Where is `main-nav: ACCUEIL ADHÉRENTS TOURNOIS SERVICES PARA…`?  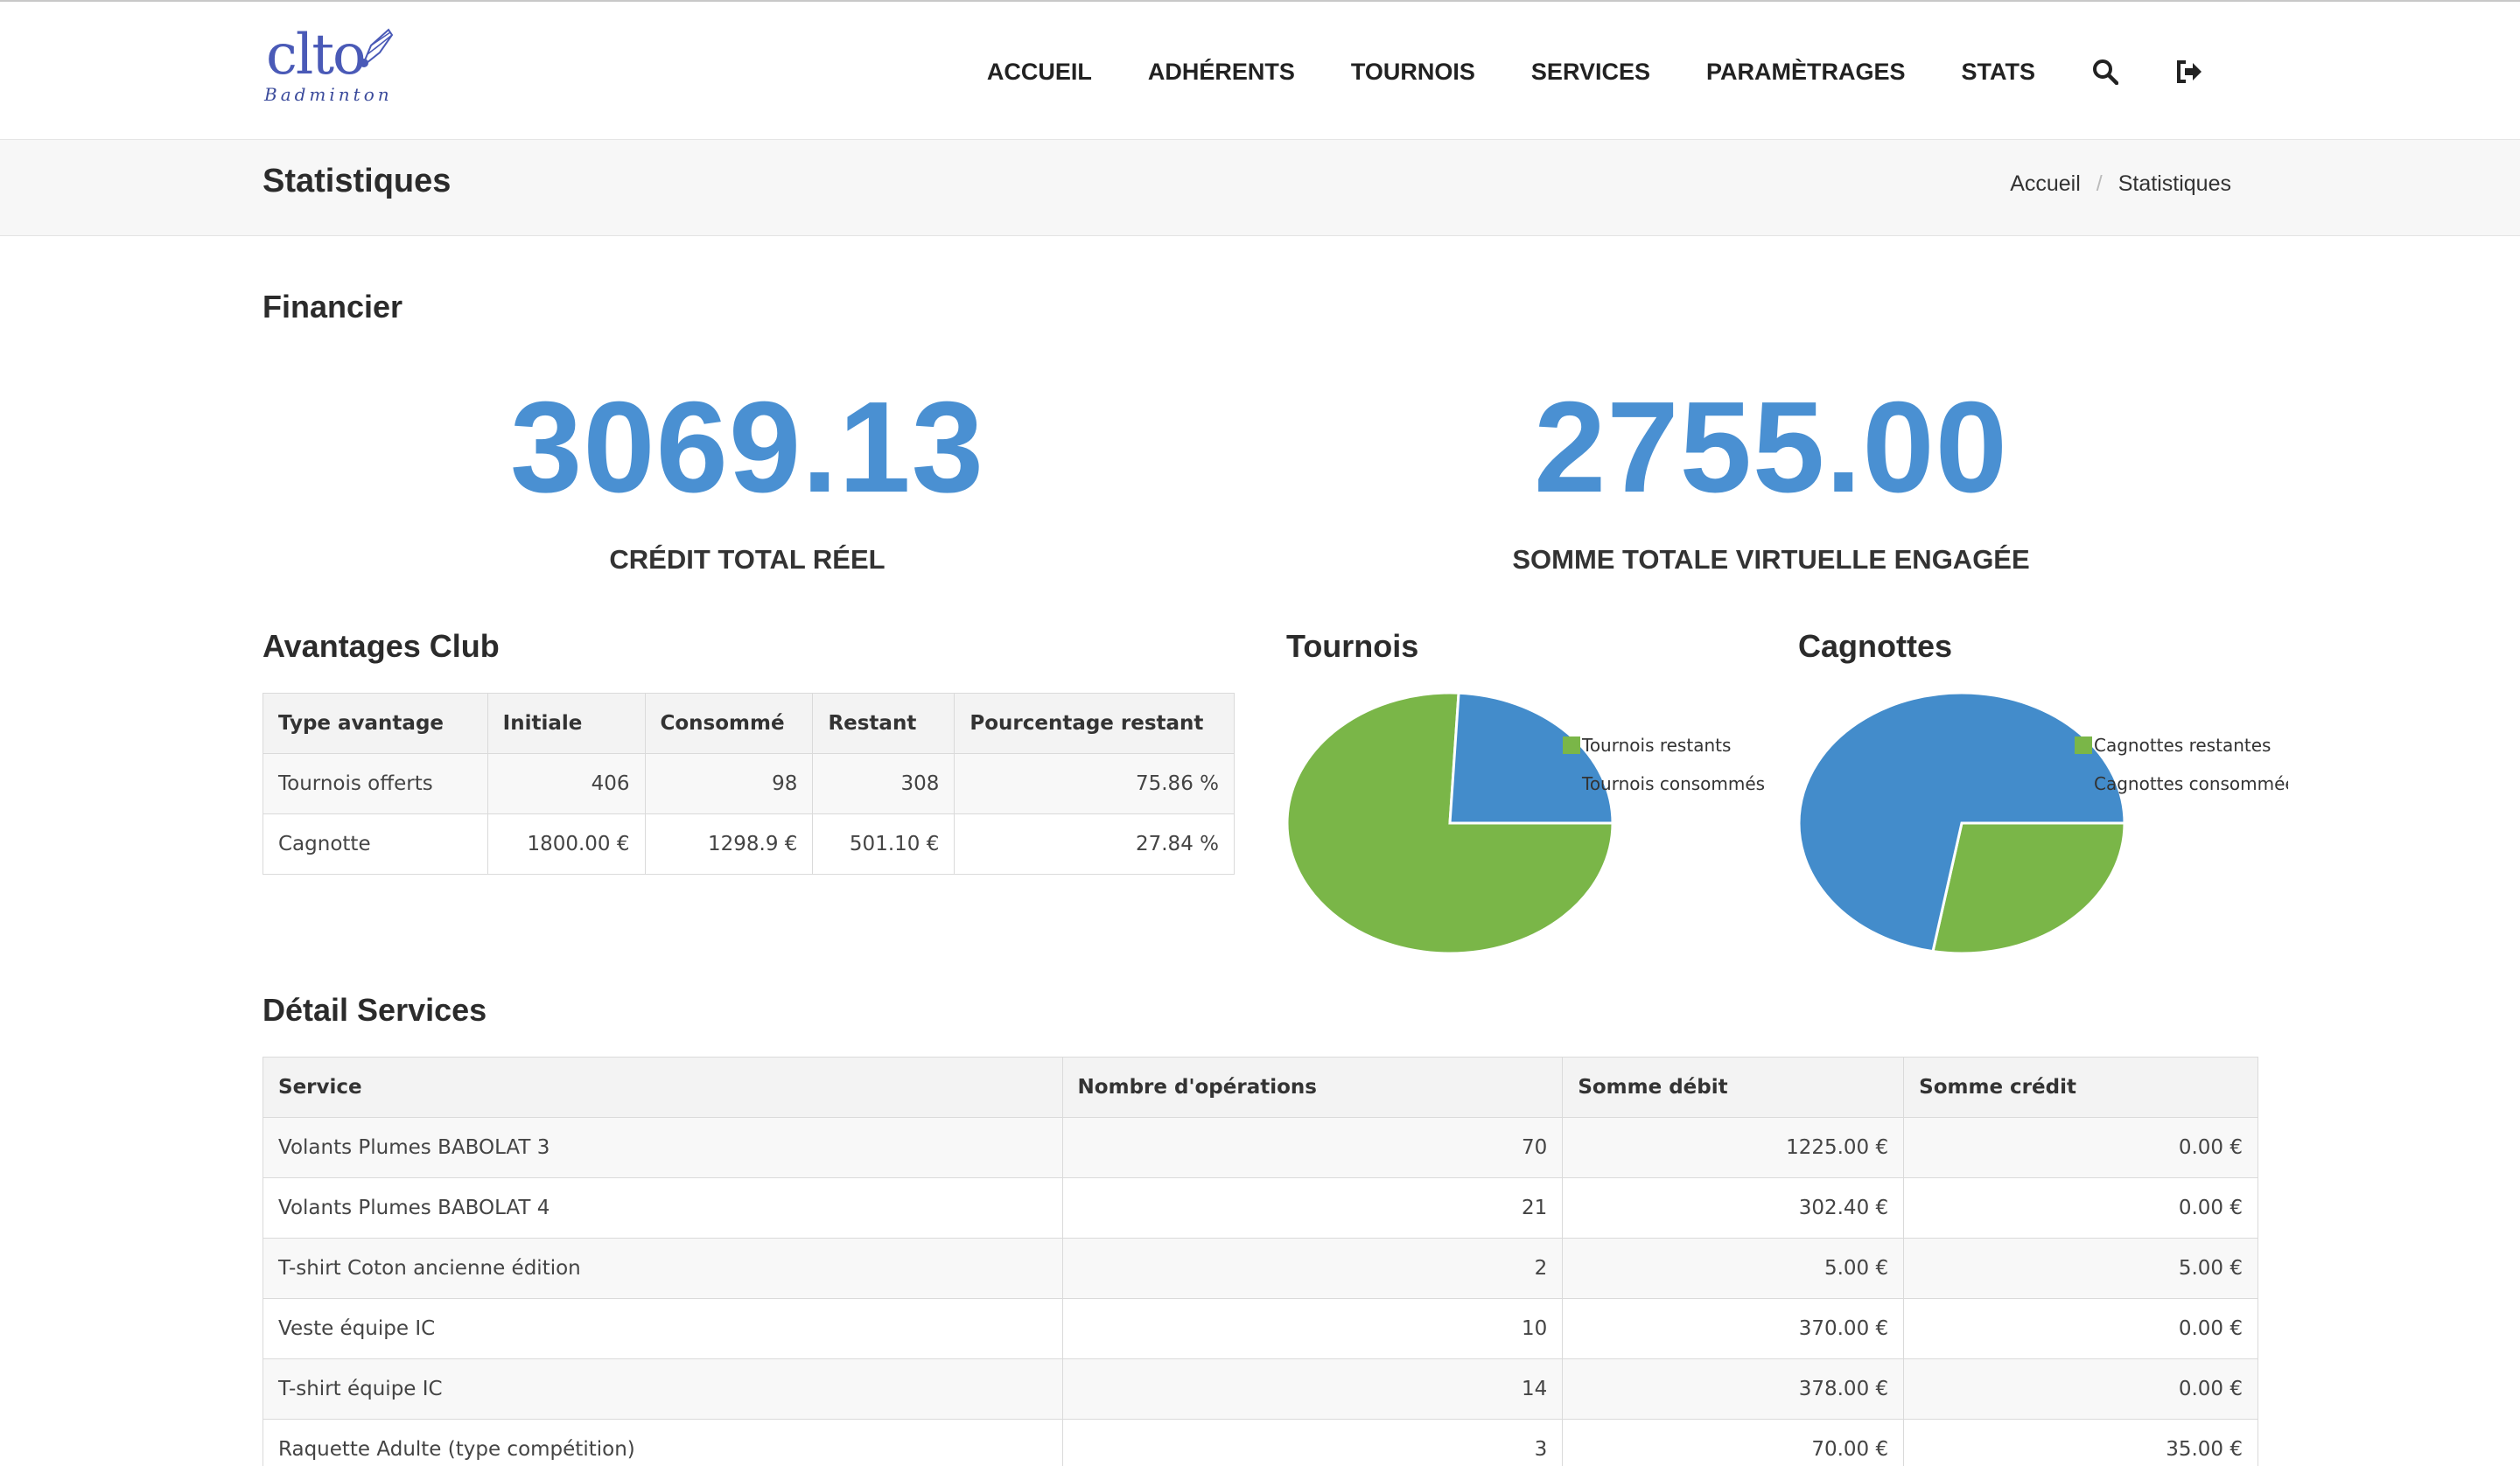 main-nav: ACCUEIL ADHÉRENTS TOURNOIS SERVICES PARA… is located at coordinates (1567, 71).